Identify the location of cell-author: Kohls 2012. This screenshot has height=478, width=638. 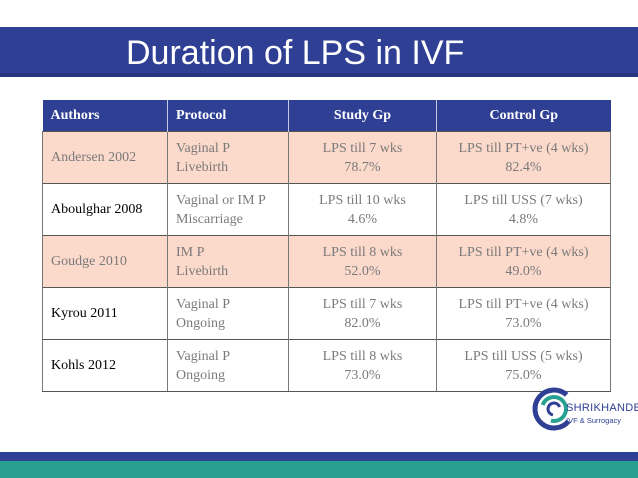
(105, 365).